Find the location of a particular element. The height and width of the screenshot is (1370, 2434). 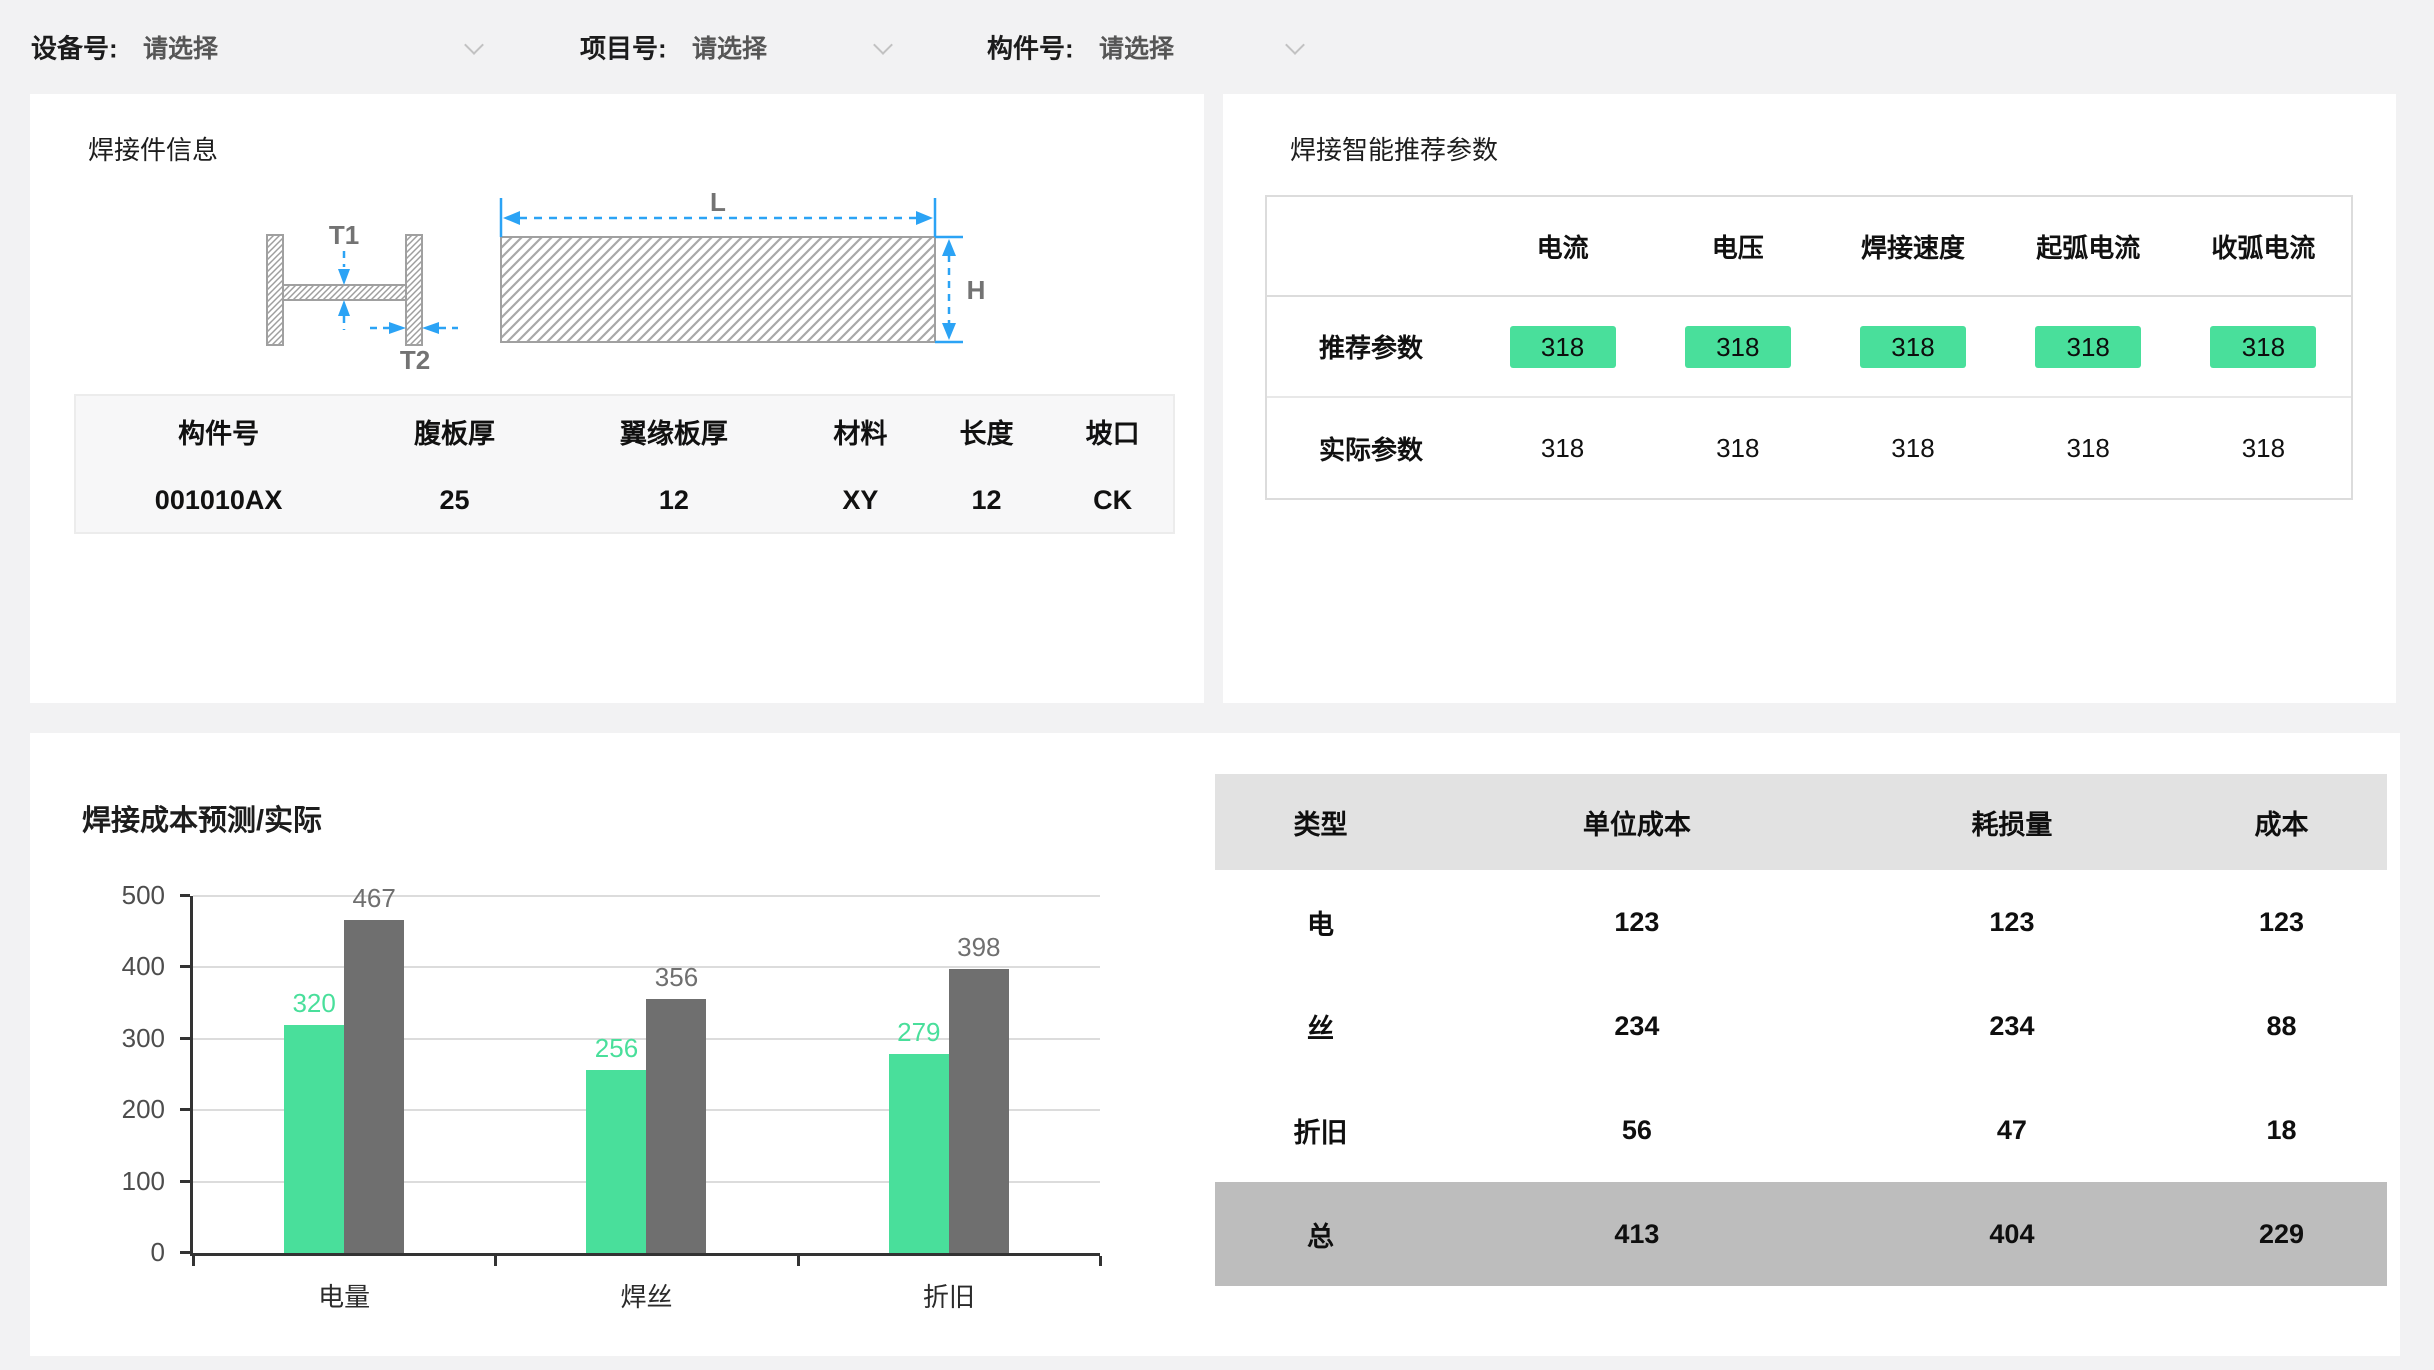

cell: 25 is located at coordinates (454, 499).